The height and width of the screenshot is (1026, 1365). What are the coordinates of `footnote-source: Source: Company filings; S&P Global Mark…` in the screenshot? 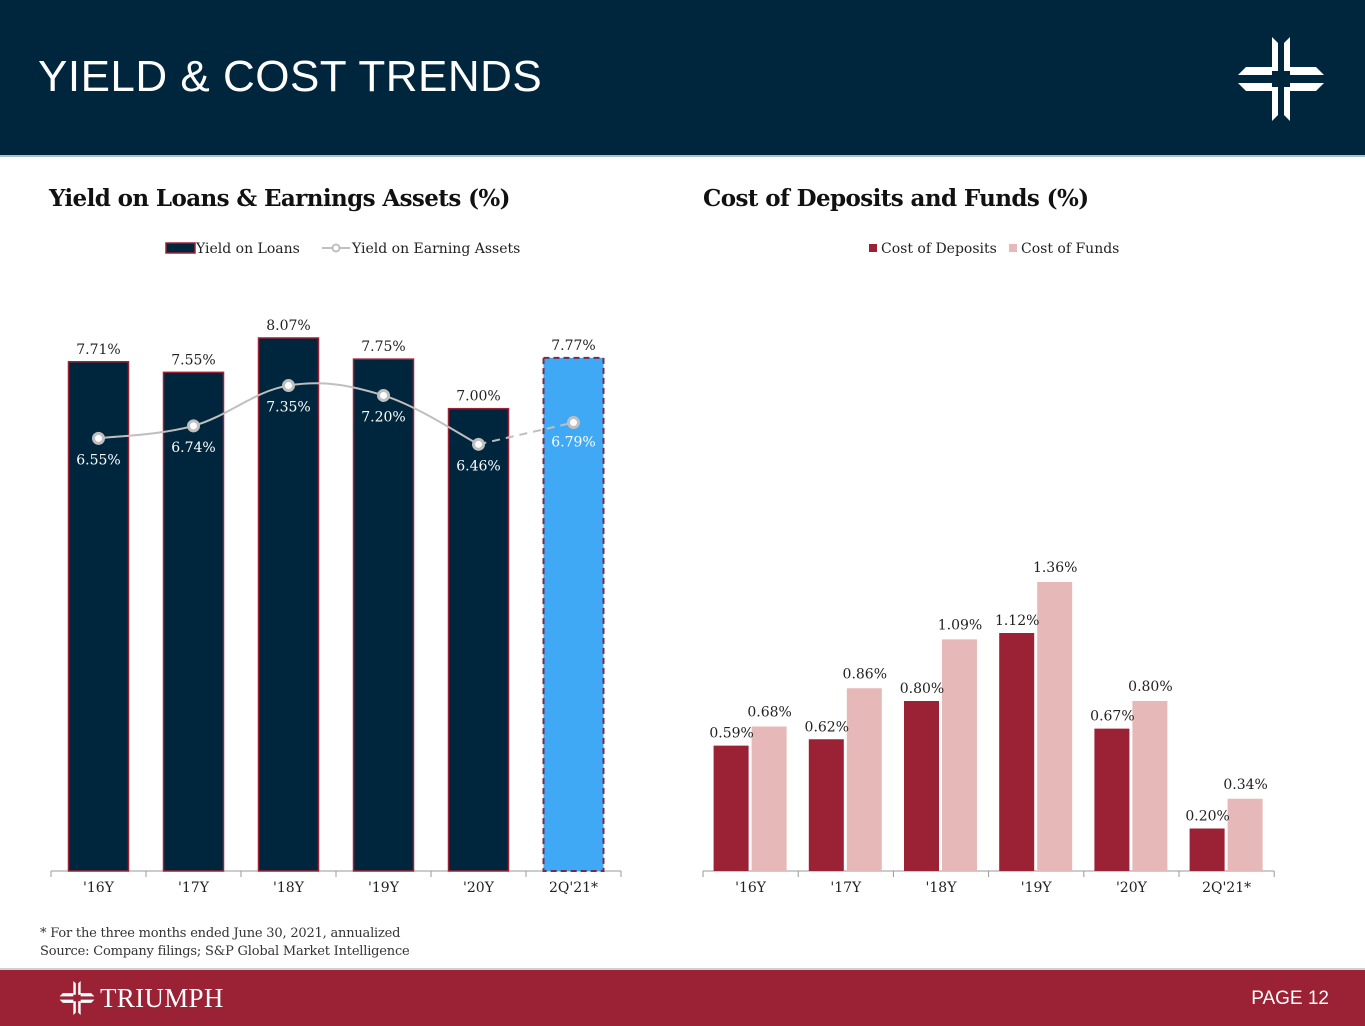 It's located at (225, 951).